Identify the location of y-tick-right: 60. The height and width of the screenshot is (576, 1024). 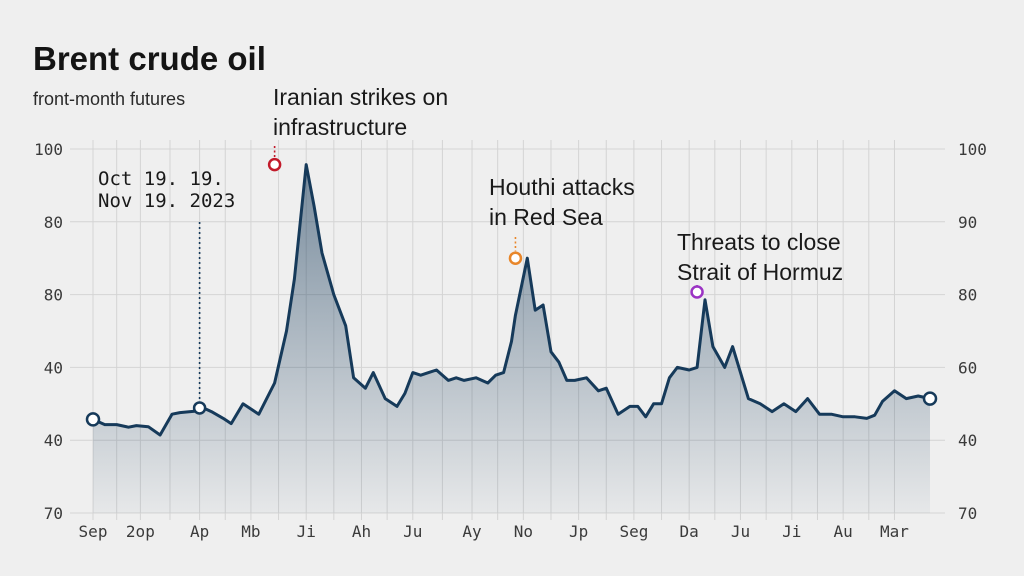
(967, 367).